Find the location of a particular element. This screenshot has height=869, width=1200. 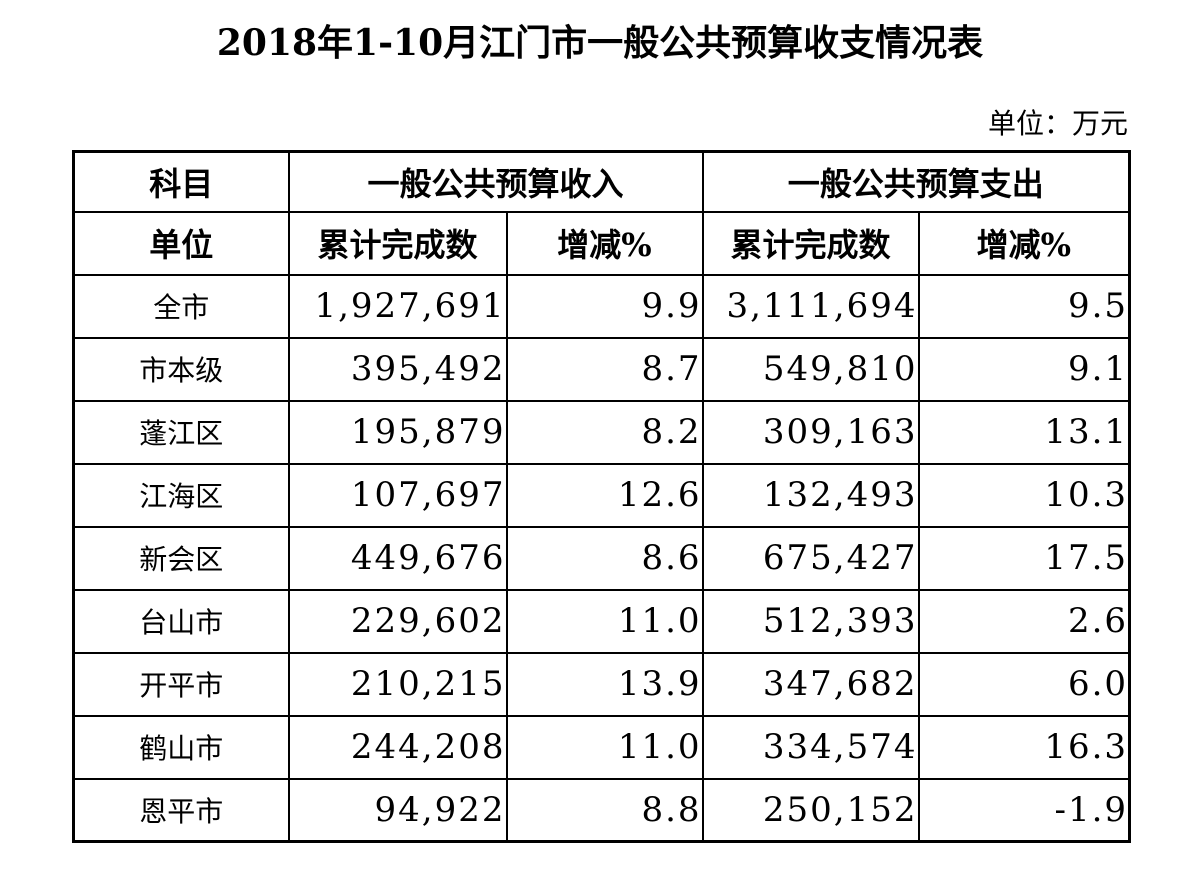

cell-income-amount: 94,922 is located at coordinates (397, 810).